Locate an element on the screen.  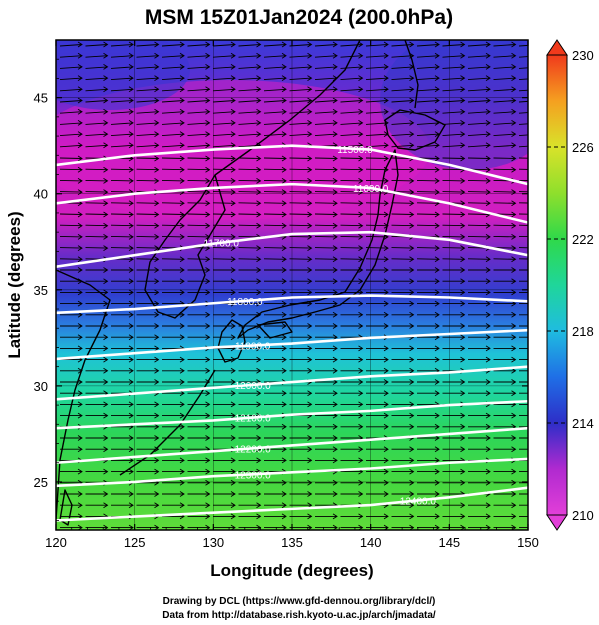
contour-label: 12100.0 is located at coordinates (253, 419).